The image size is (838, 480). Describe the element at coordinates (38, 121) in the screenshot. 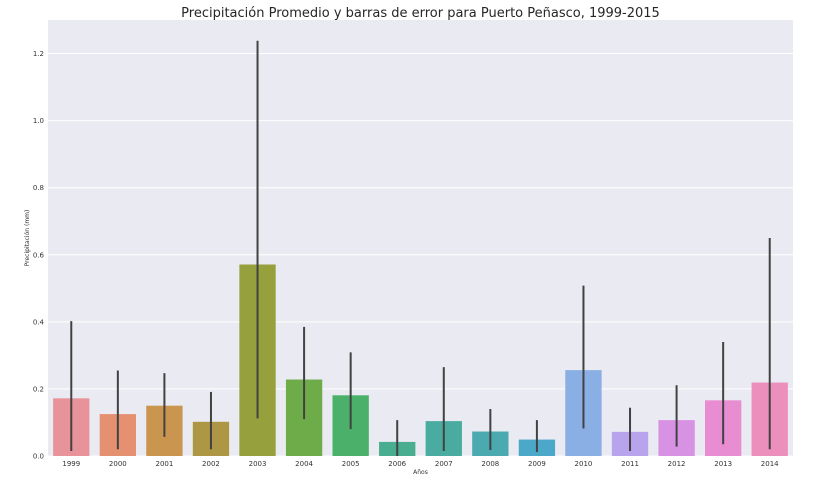

I see `y-tick-label: 1.0` at that location.